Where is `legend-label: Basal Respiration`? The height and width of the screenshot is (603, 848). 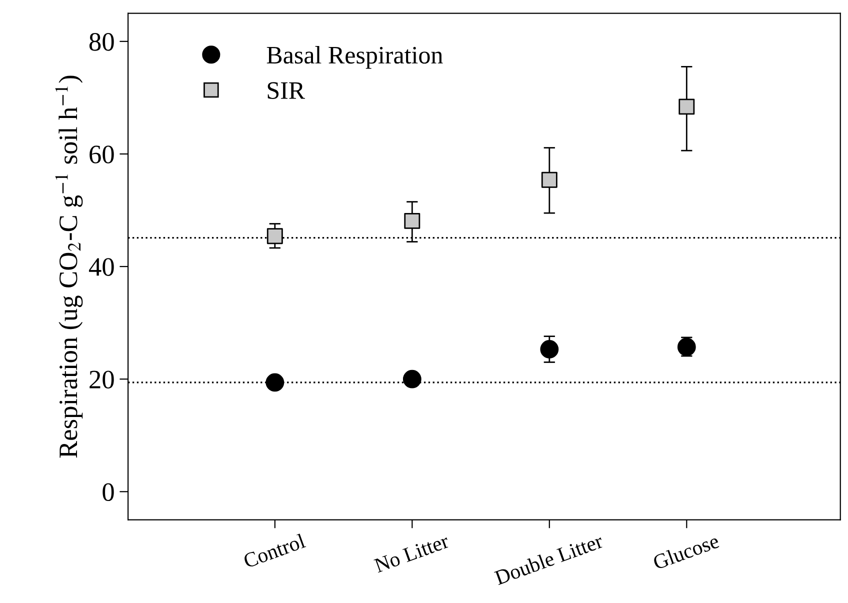 legend-label: Basal Respiration is located at coordinates (354, 57).